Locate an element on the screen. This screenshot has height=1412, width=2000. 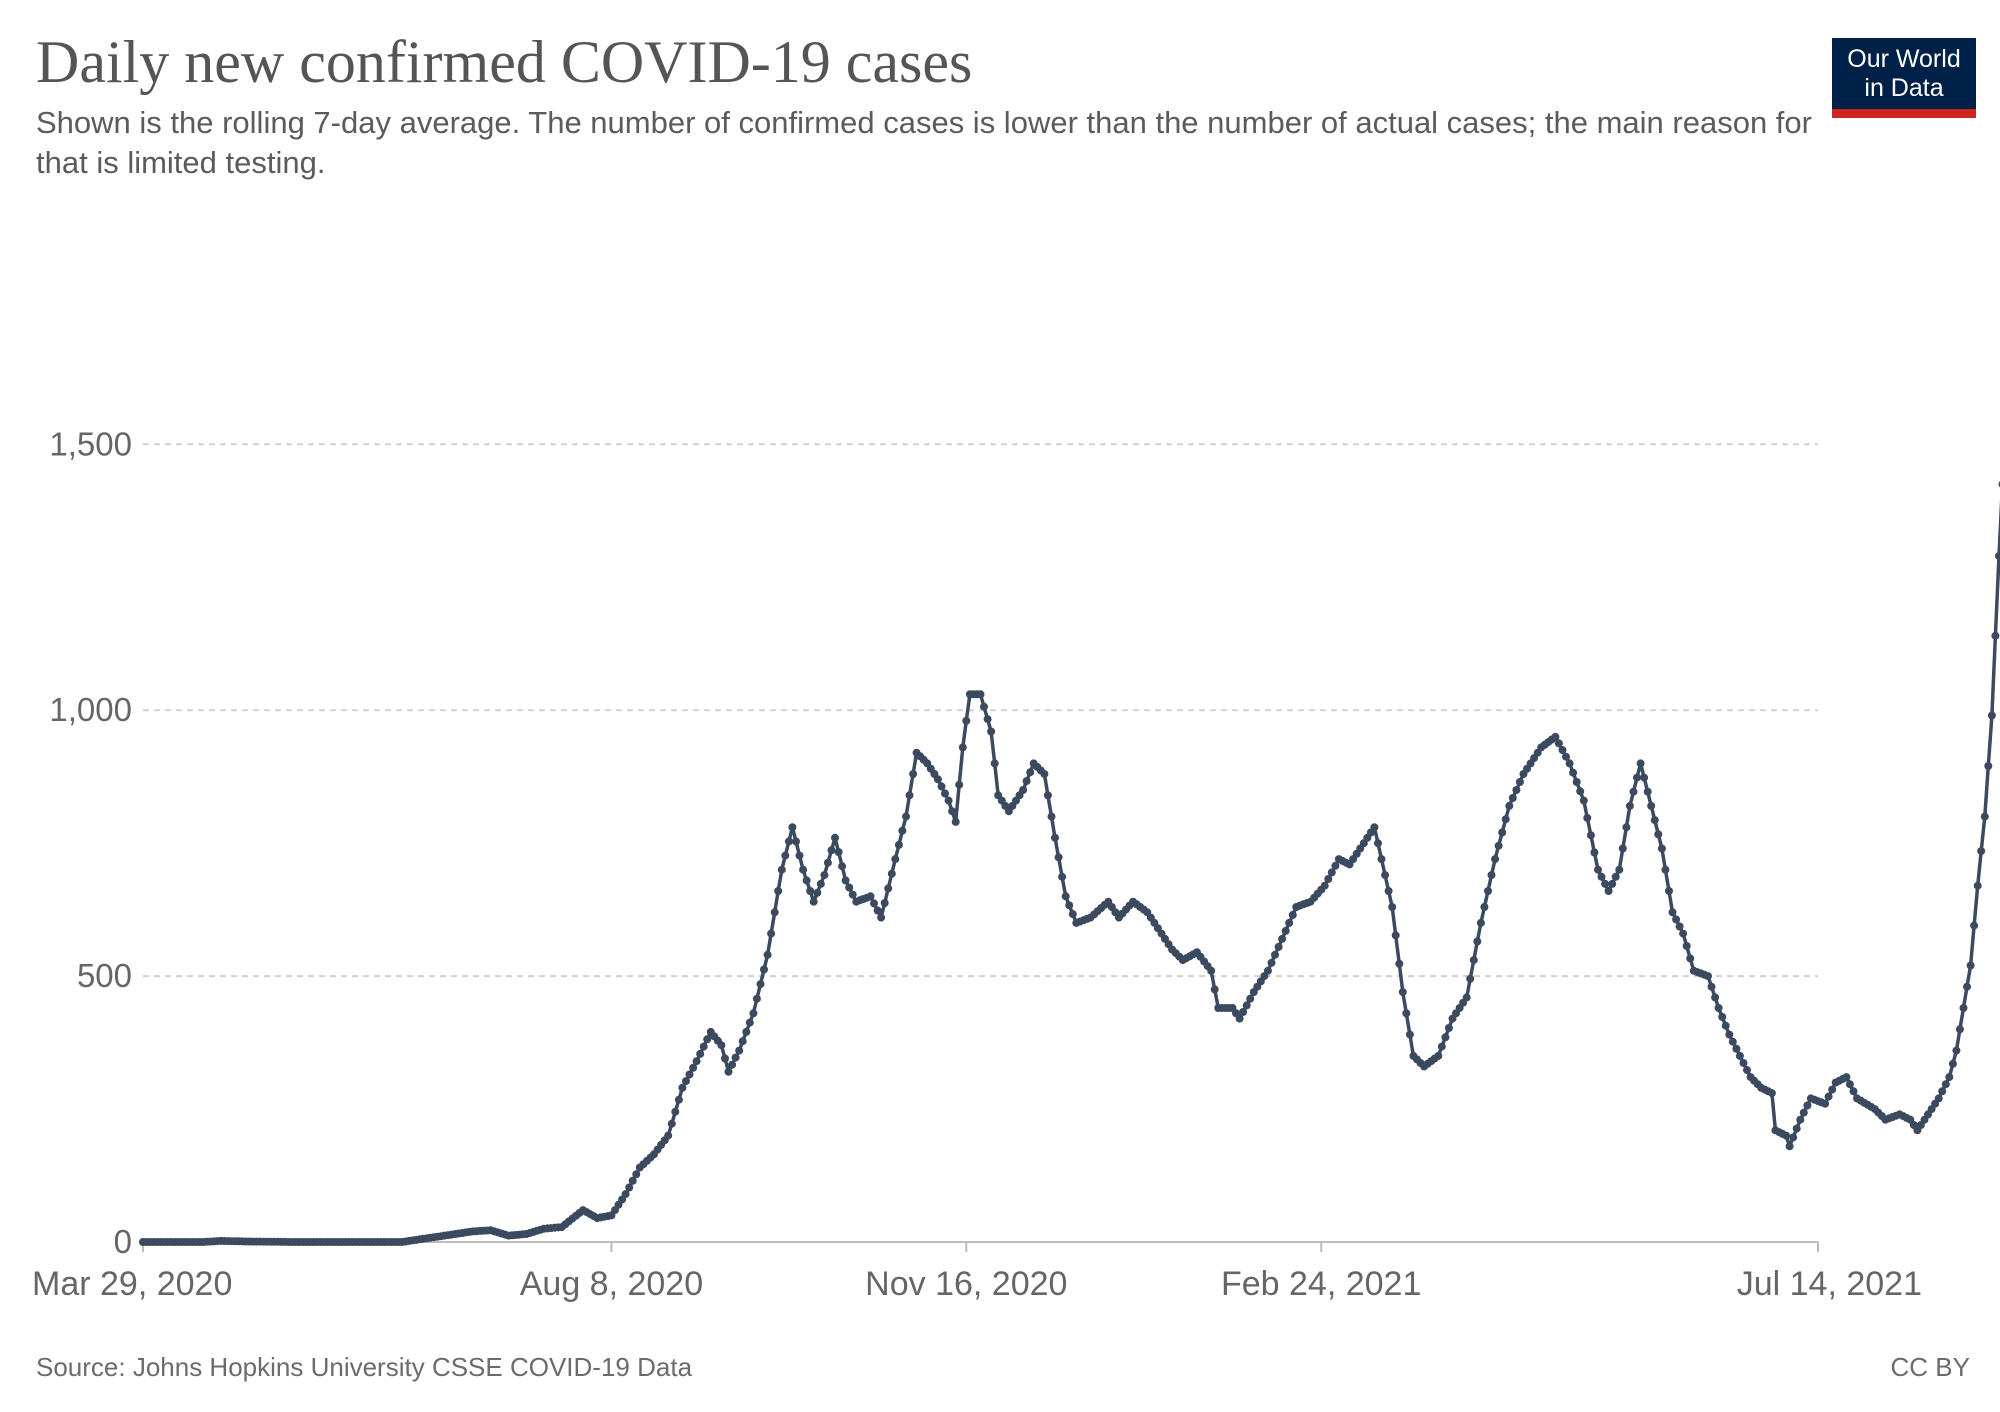
x-tick-label: Aug 8, 2020 is located at coordinates (611, 1284).